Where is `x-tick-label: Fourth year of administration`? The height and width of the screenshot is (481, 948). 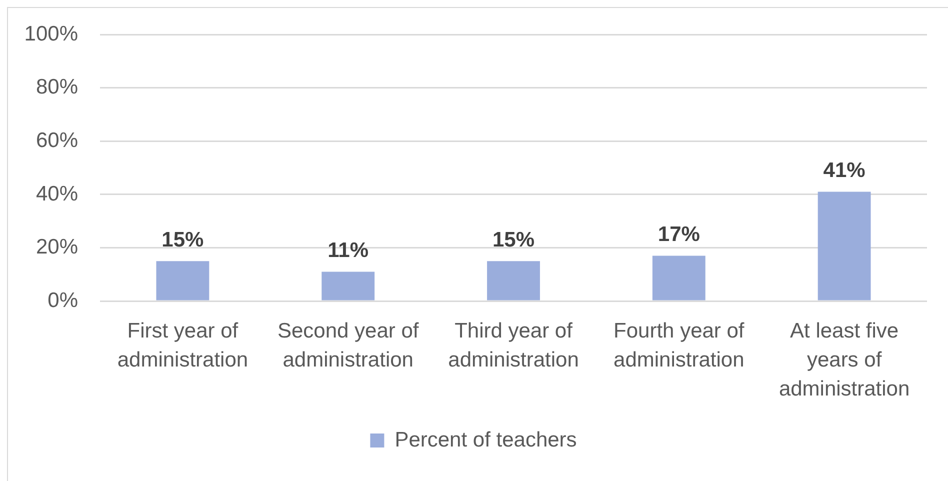
x-tick-label: Fourth year of administration is located at coordinates (679, 345).